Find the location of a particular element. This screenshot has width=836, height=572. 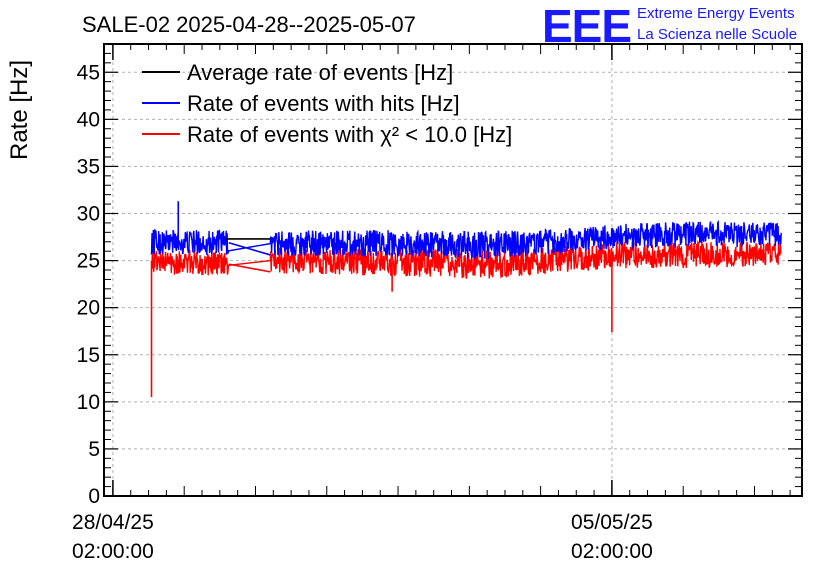

x-tick-label-date: 05/05/25 is located at coordinates (612, 522).